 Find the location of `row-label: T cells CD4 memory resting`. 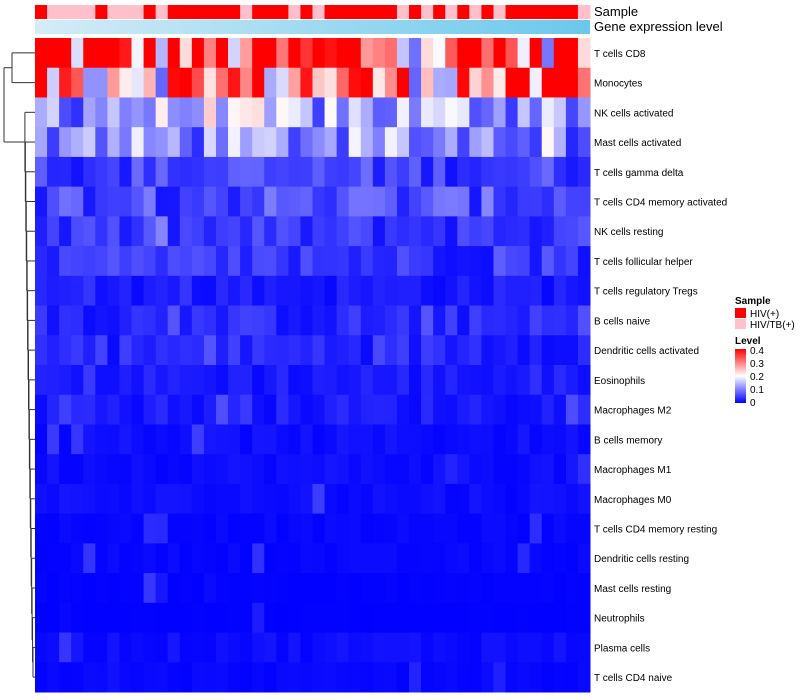

row-label: T cells CD4 memory resting is located at coordinates (655, 530).